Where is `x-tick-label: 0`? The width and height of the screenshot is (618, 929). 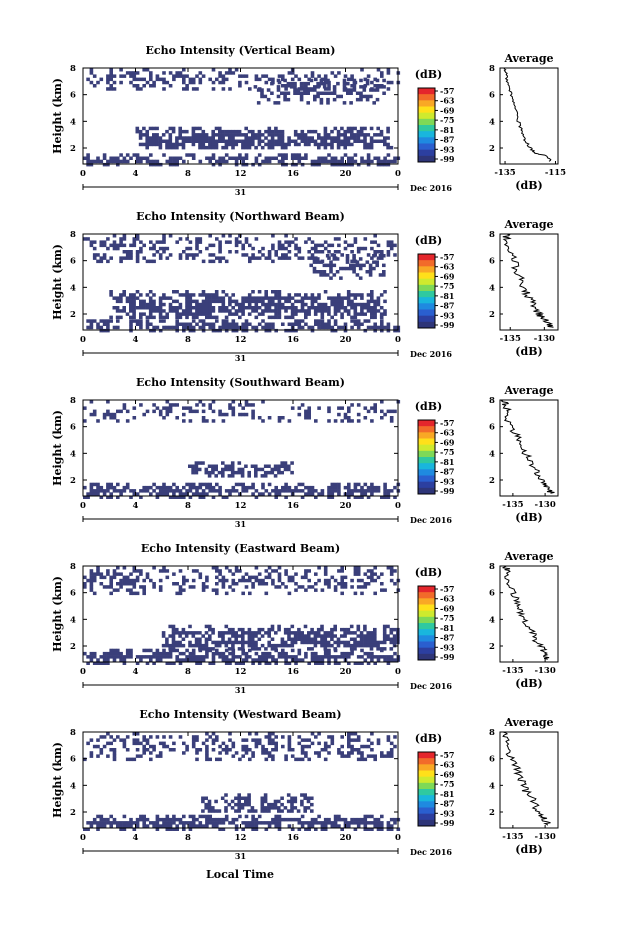
x-tick-label: 0 is located at coordinates (398, 838).